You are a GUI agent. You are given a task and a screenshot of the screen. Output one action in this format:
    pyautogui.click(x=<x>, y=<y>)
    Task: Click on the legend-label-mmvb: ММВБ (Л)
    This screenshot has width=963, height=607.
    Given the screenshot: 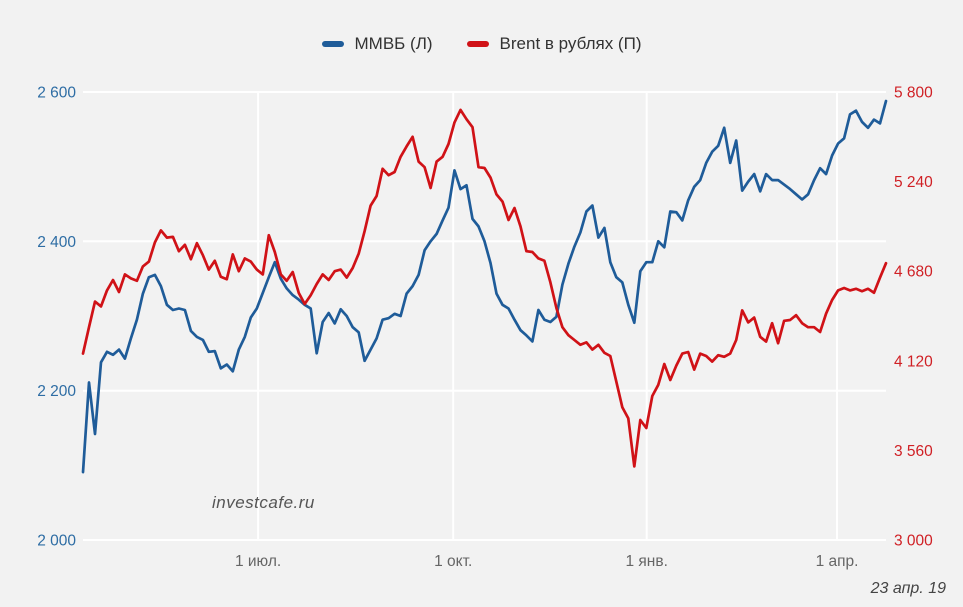 What is the action you would take?
    pyautogui.click(x=393, y=43)
    